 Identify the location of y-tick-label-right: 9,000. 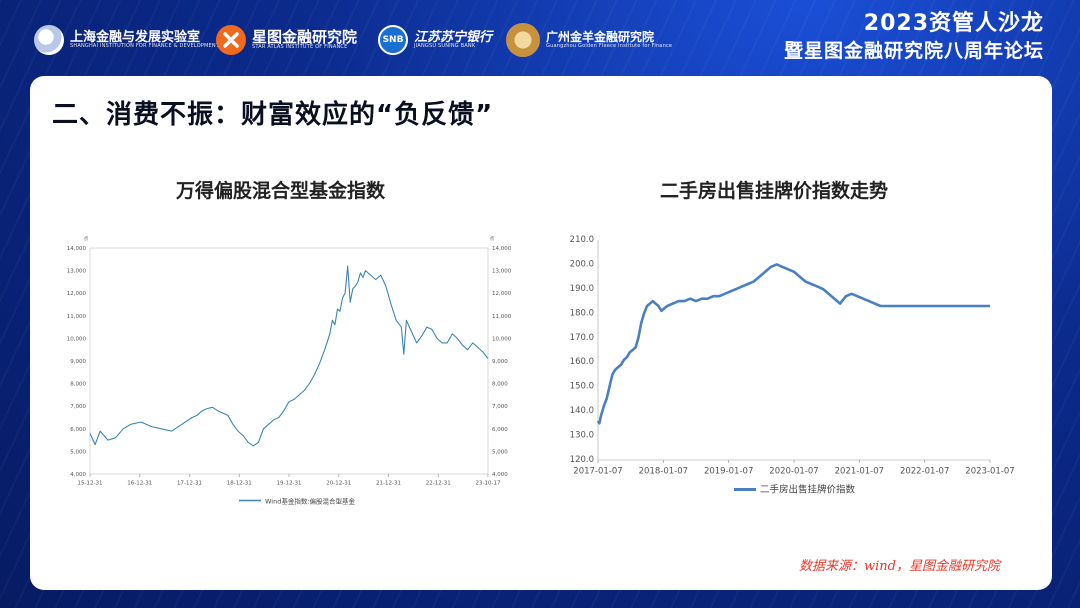
(500, 362).